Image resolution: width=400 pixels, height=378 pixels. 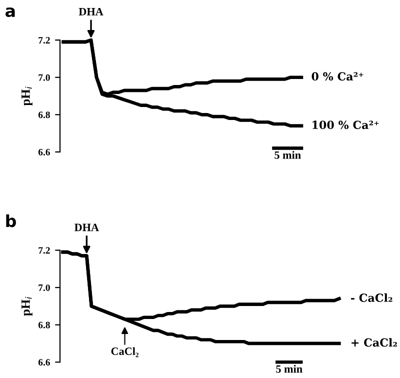 I want to click on text: 5 min, so click(x=289, y=368).